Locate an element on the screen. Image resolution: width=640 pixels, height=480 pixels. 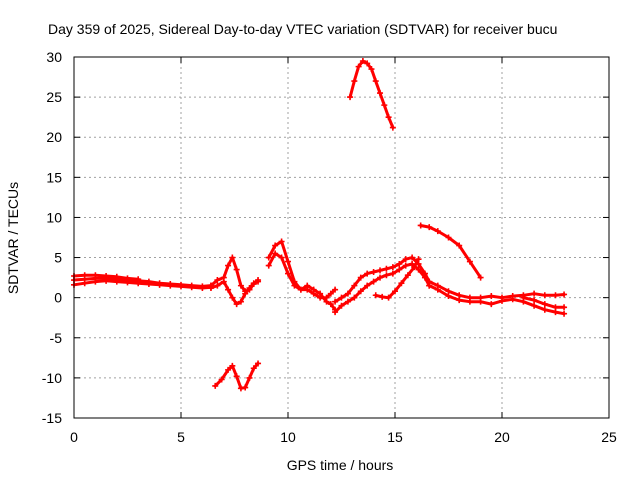
x-axis-label: GPS time / hours is located at coordinates (340, 465).